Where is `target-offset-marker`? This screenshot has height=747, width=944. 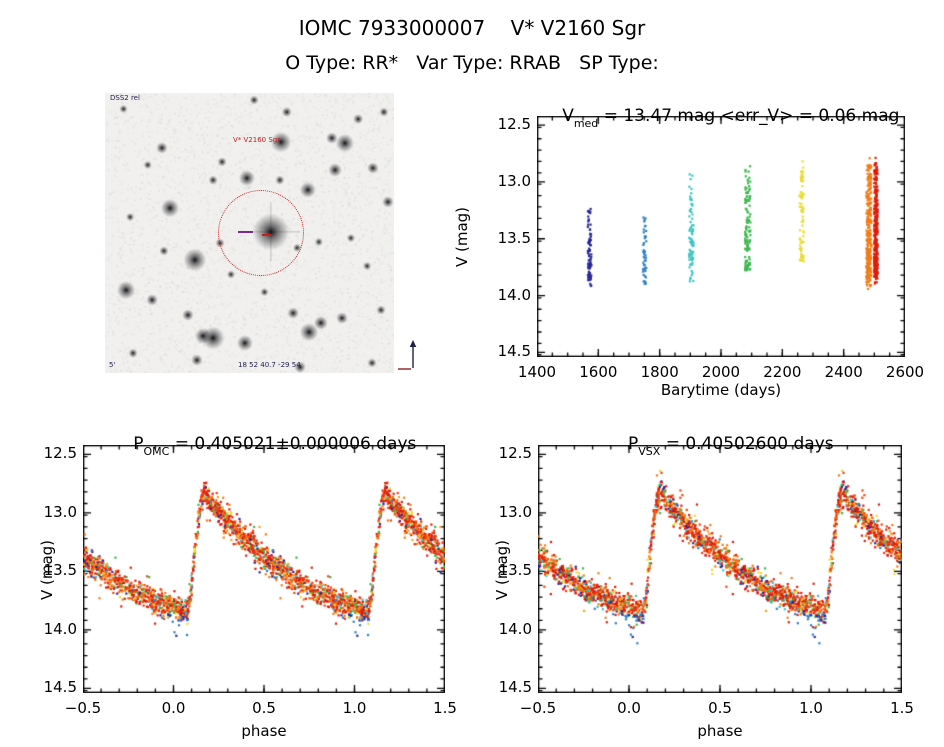 target-offset-marker is located at coordinates (266, 235).